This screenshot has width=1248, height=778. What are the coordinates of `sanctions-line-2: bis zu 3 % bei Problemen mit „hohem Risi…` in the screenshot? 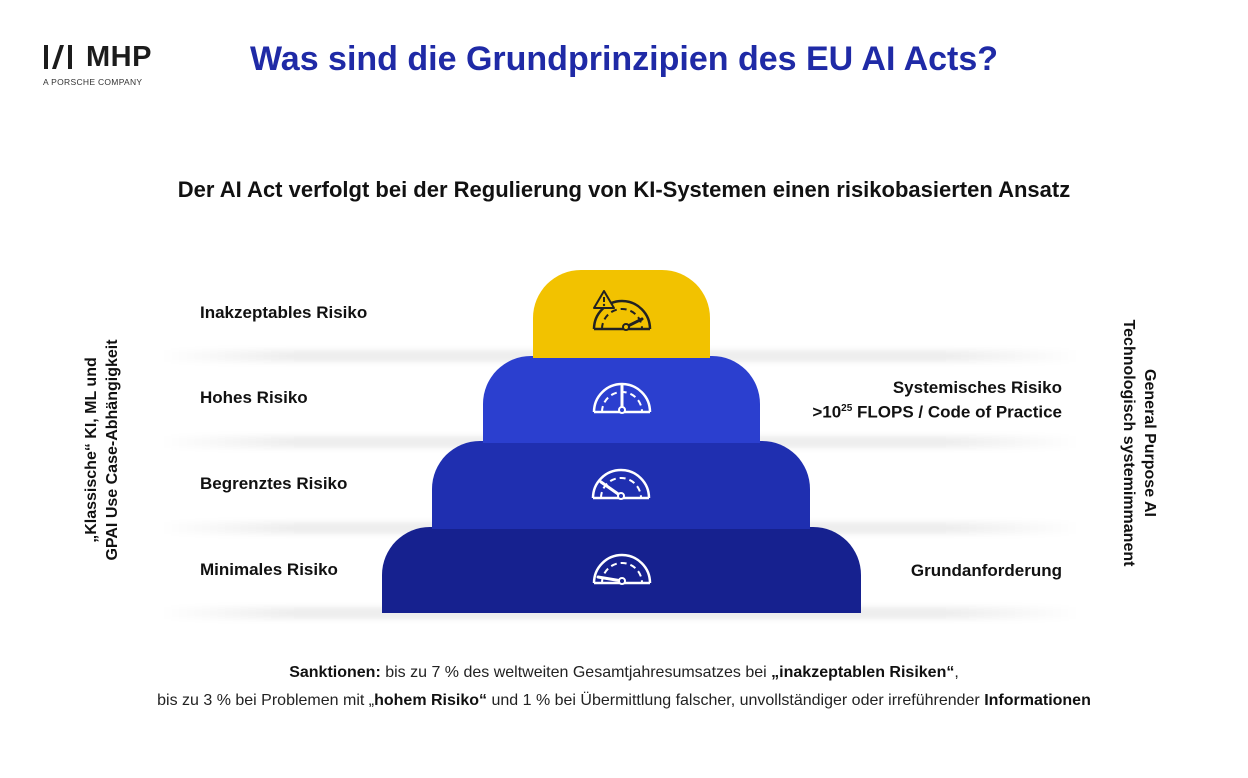 It's located at (624, 700).